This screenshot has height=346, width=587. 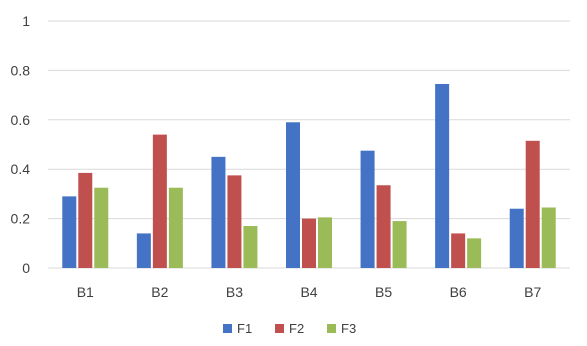 What do you see at coordinates (279, 328) in the screenshot?
I see `legend-swatch-f2` at bounding box center [279, 328].